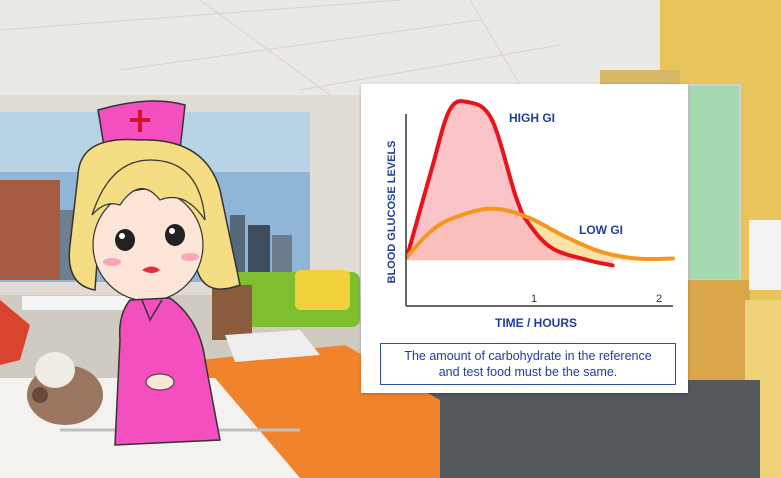 The height and width of the screenshot is (478, 781). What do you see at coordinates (148, 245) in the screenshot?
I see `nurse-face` at bounding box center [148, 245].